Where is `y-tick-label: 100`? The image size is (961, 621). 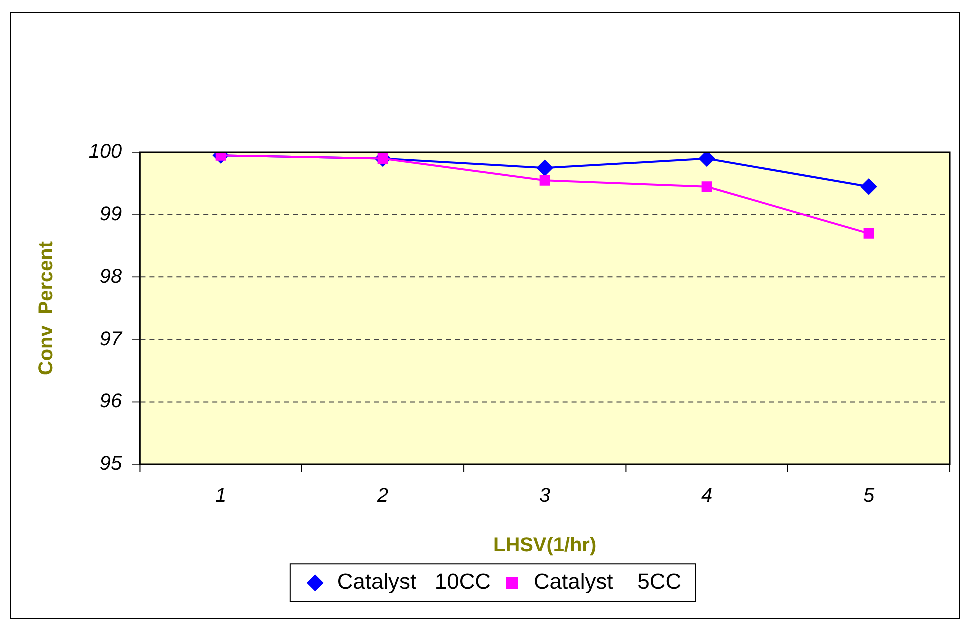
y-tick-label: 100 is located at coordinates (105, 152).